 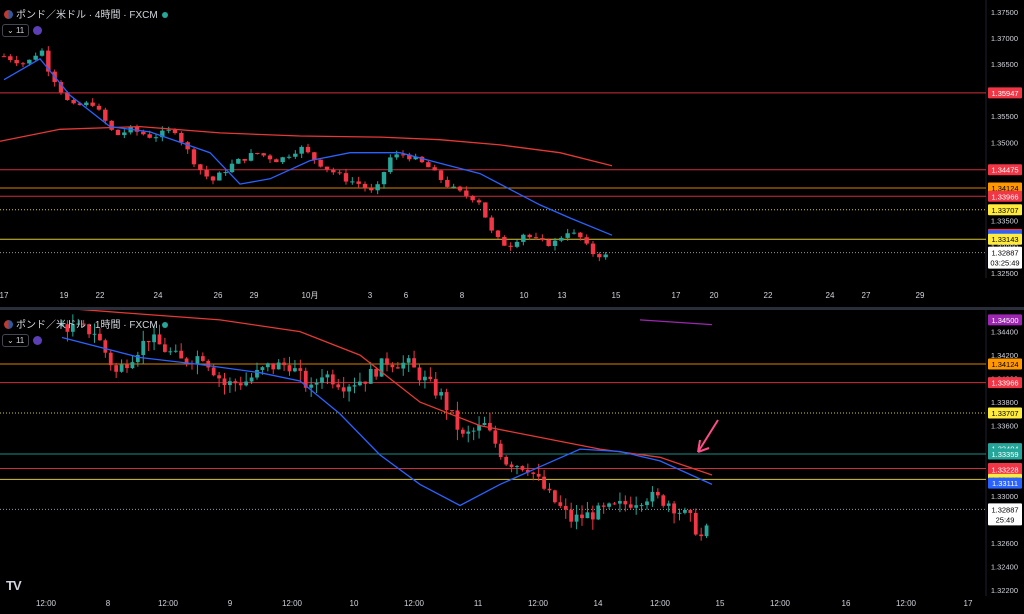 What do you see at coordinates (168, 603) in the screenshot?
I see `x-tick-label: 12:00` at bounding box center [168, 603].